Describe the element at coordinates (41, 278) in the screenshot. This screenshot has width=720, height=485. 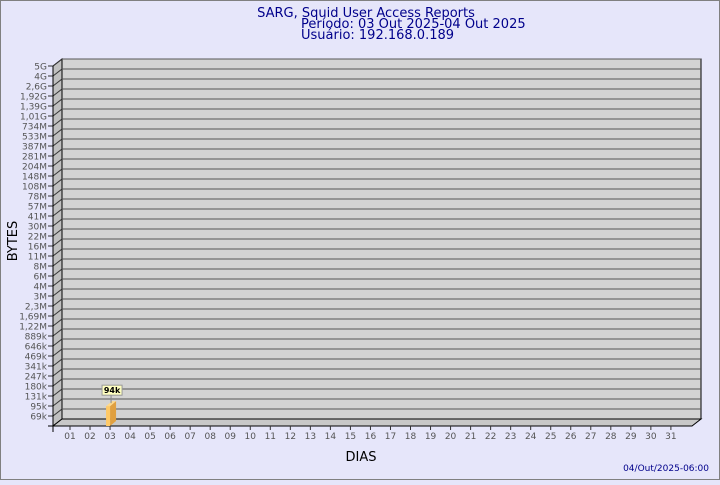
I see `y-tick-label: 6M` at that location.